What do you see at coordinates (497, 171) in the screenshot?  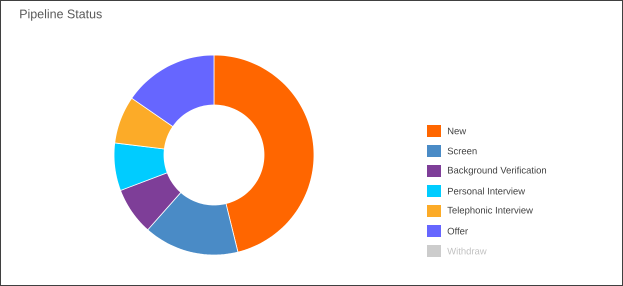 I see `legend-label: Background Verification` at bounding box center [497, 171].